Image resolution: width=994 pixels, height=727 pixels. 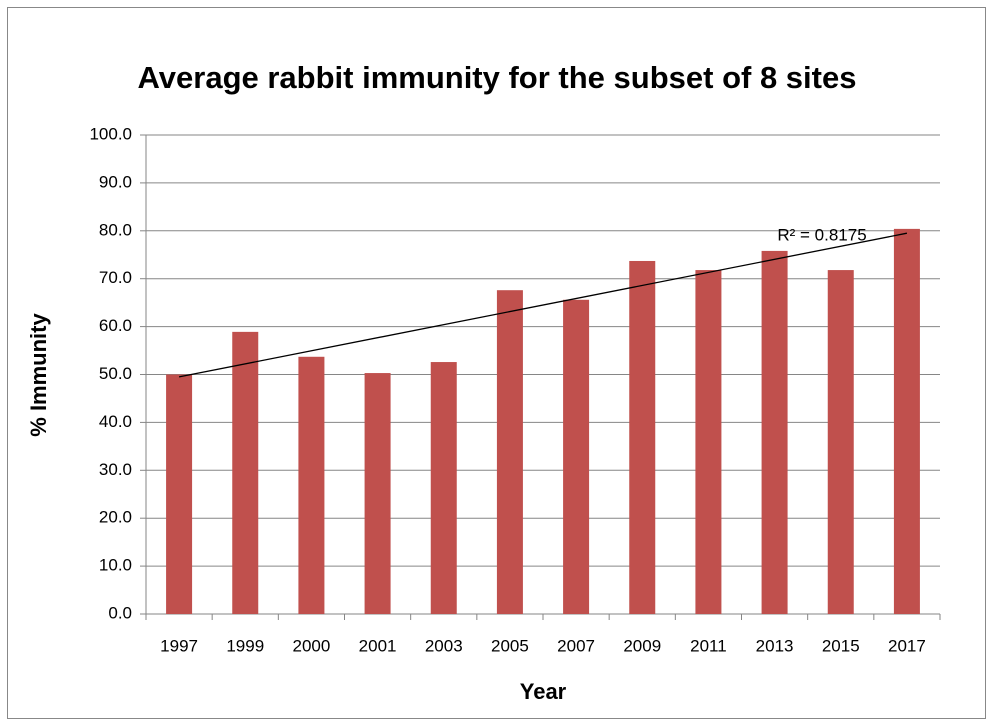 What do you see at coordinates (179, 645) in the screenshot?
I see `x-tick-label: 1997` at bounding box center [179, 645].